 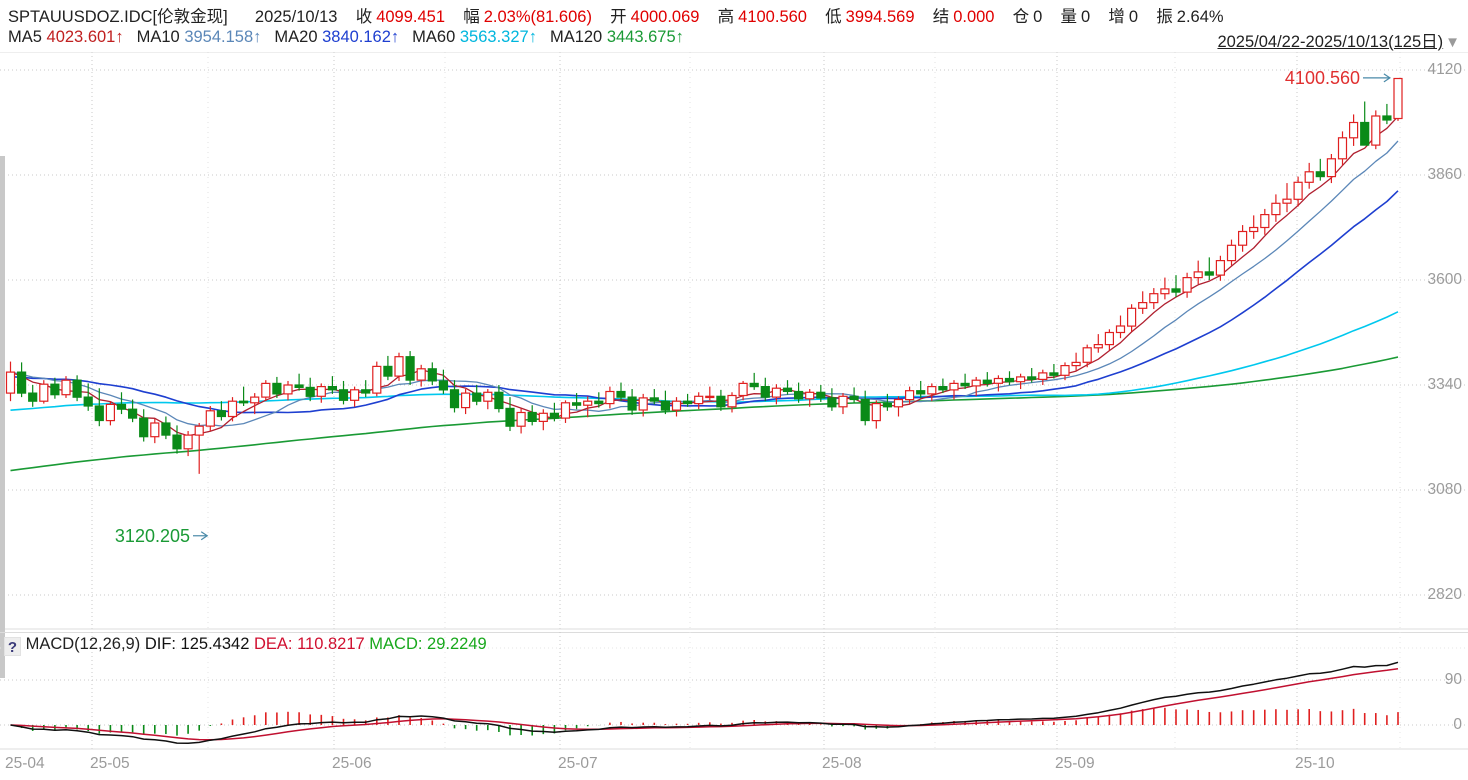 What do you see at coordinates (665, 17) in the screenshot?
I see `field-open-value: 4000.069` at bounding box center [665, 17].